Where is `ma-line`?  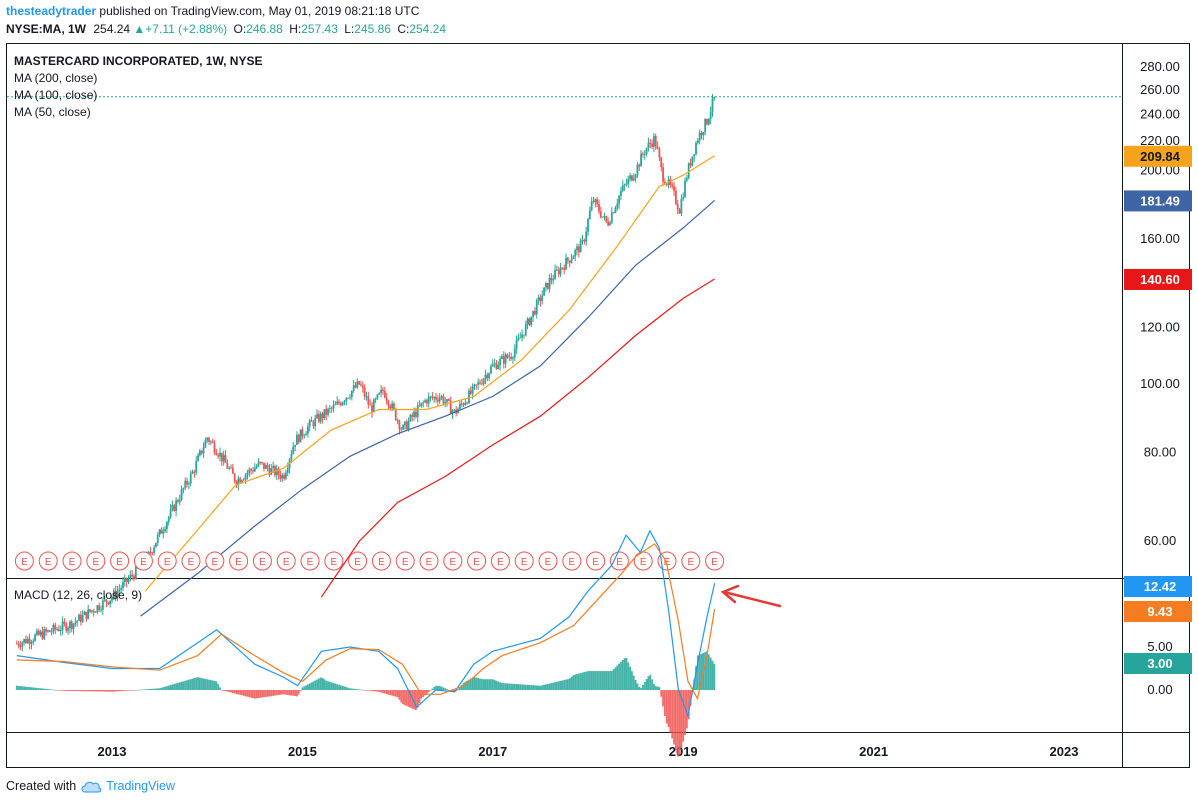
ma-line is located at coordinates (517, 438).